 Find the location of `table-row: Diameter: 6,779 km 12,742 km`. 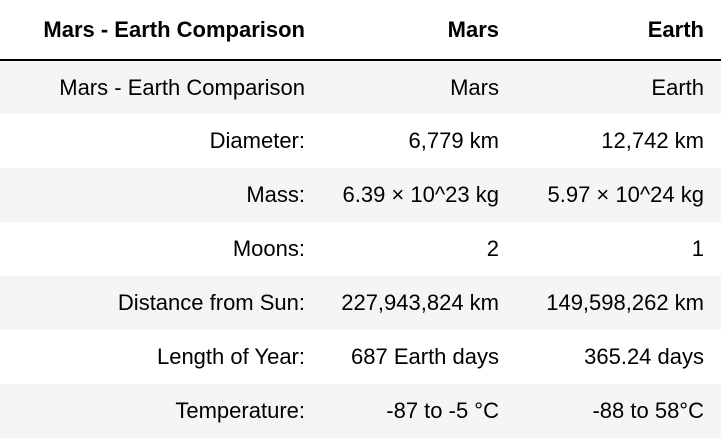

table-row: Diameter: 6,779 km 12,742 km is located at coordinates (360, 141).